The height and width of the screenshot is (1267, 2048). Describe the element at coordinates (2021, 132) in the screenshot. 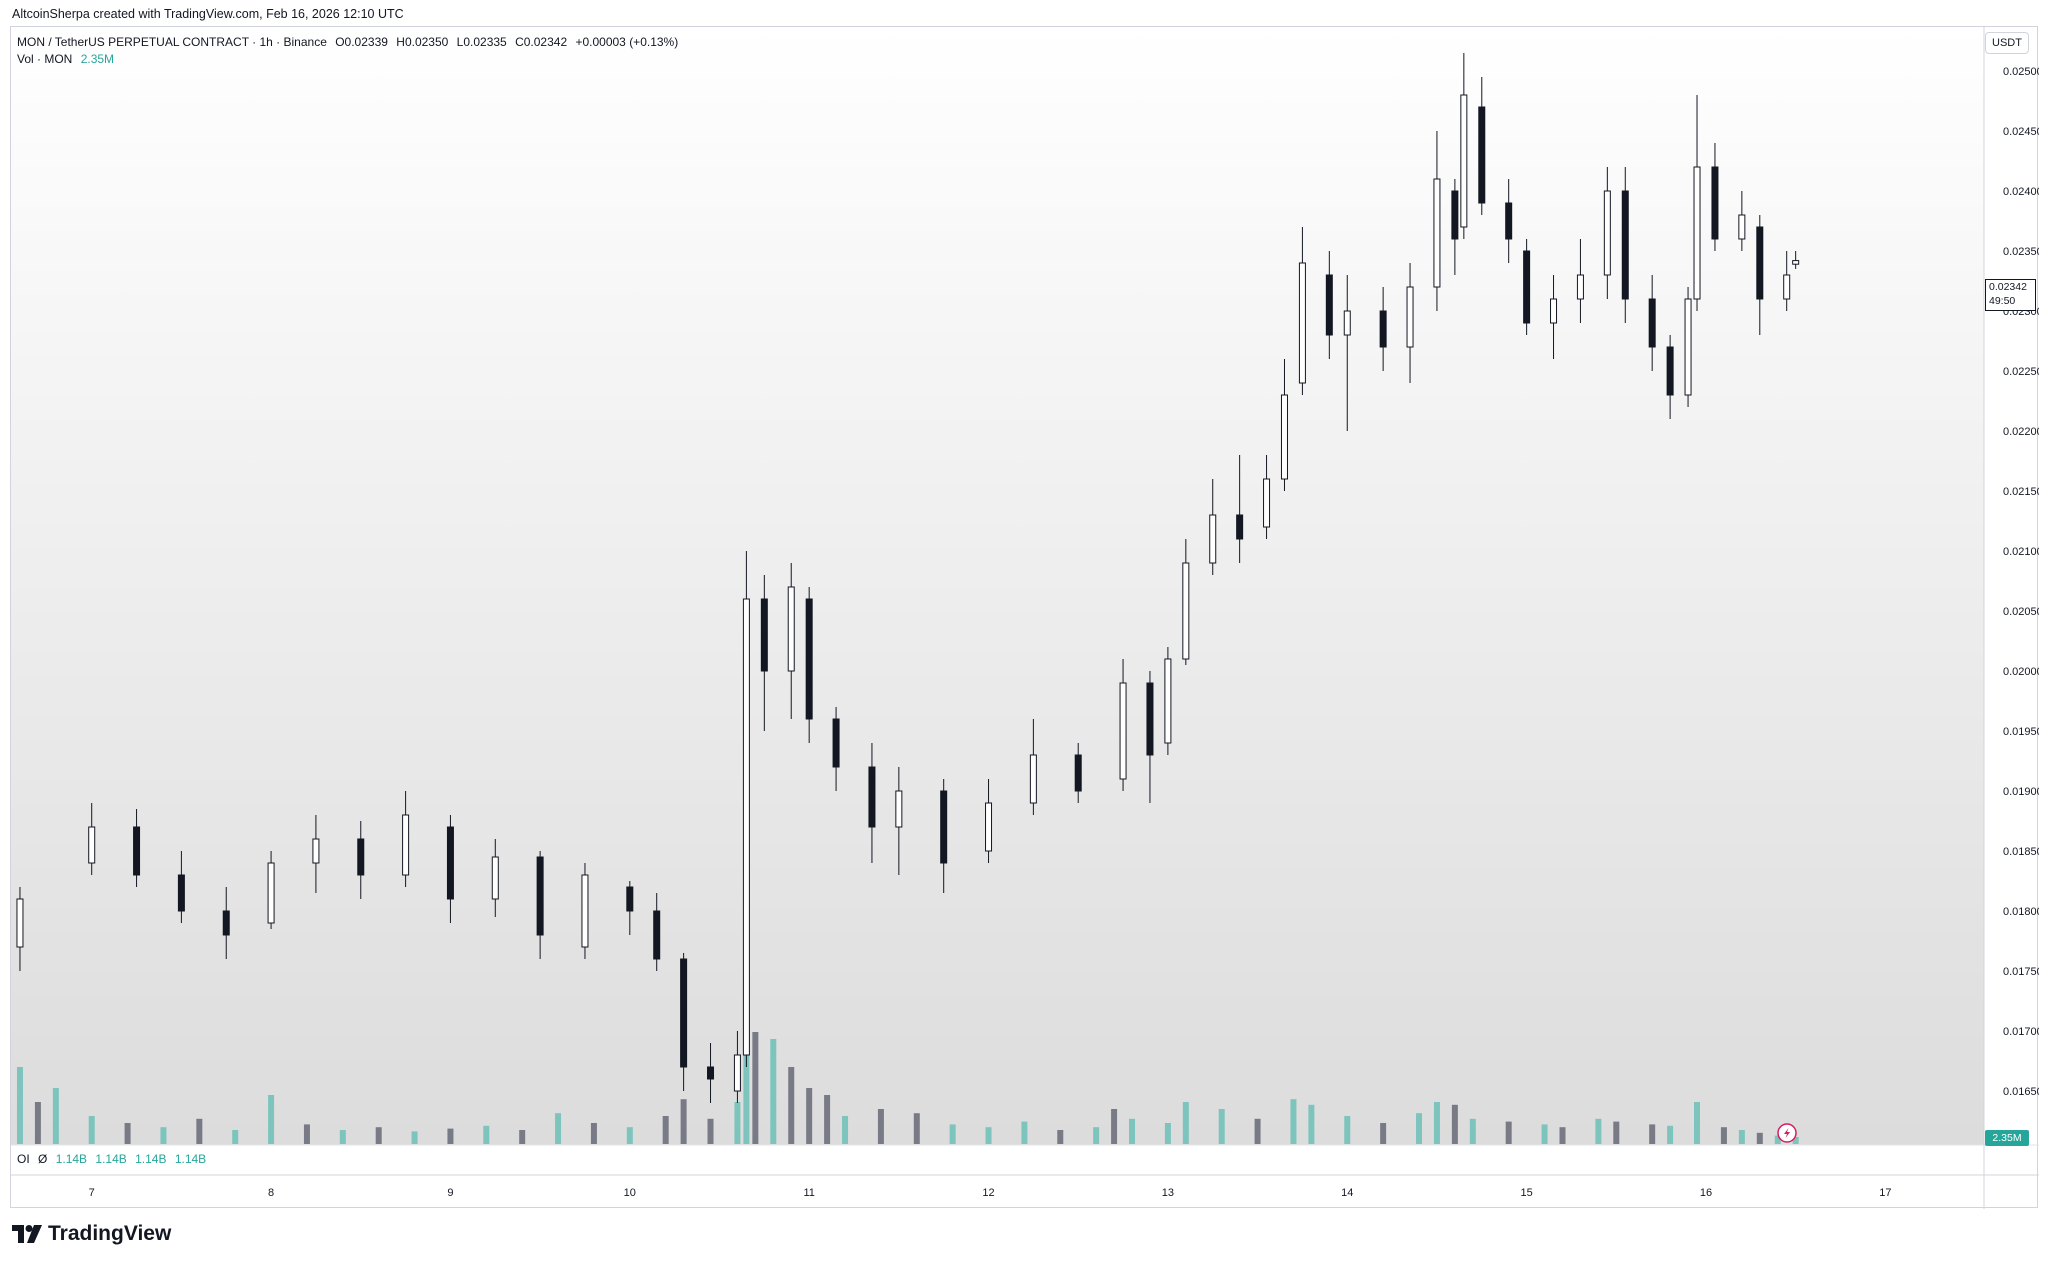

I see `price-tick-label: 0.02450` at that location.